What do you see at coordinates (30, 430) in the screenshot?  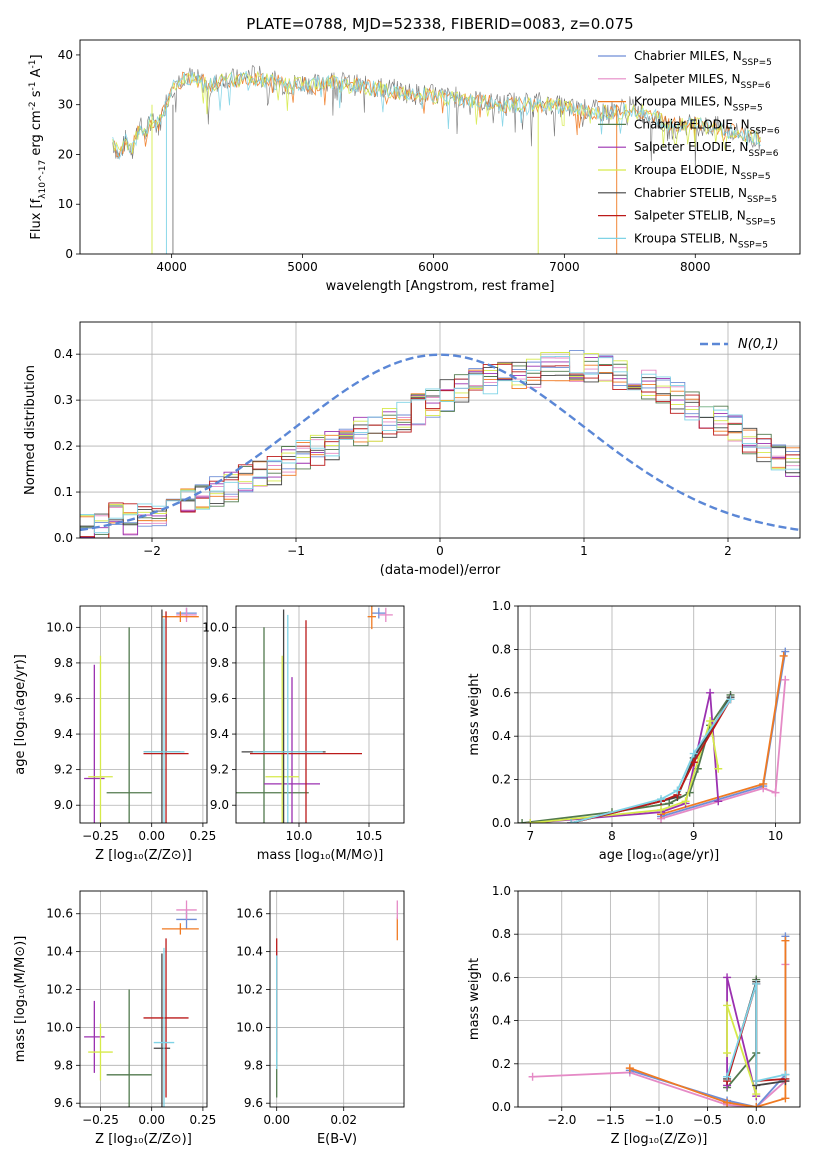 I see `residuals-ylabel: Normed distribution` at bounding box center [30, 430].